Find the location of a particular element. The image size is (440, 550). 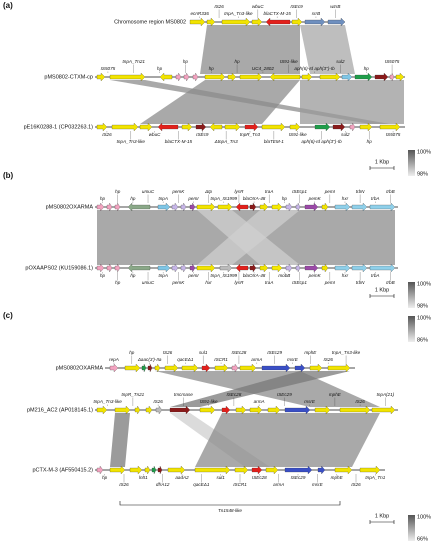

gene-label: qacEΔ1 is located at coordinates (201, 484).